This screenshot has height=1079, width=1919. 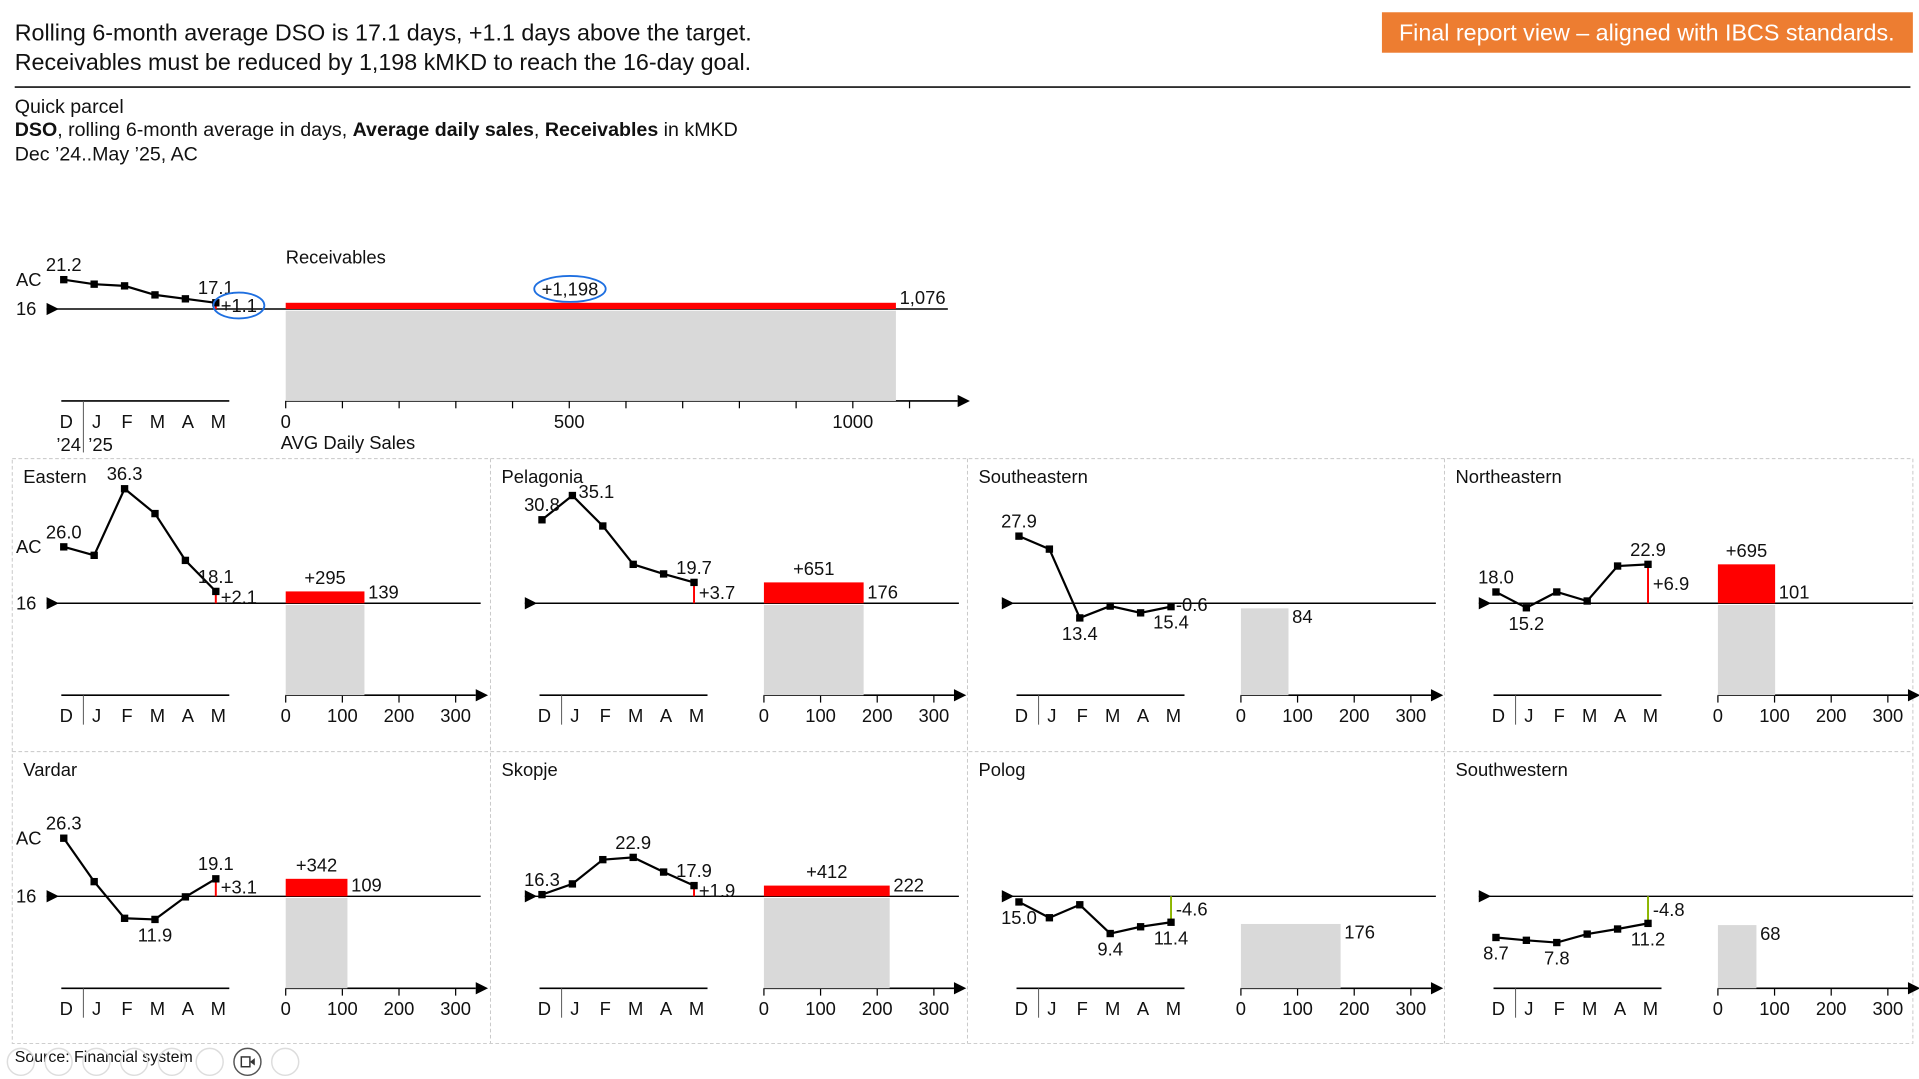 I want to click on dso-data-label: 22.9, so click(x=1648, y=549).